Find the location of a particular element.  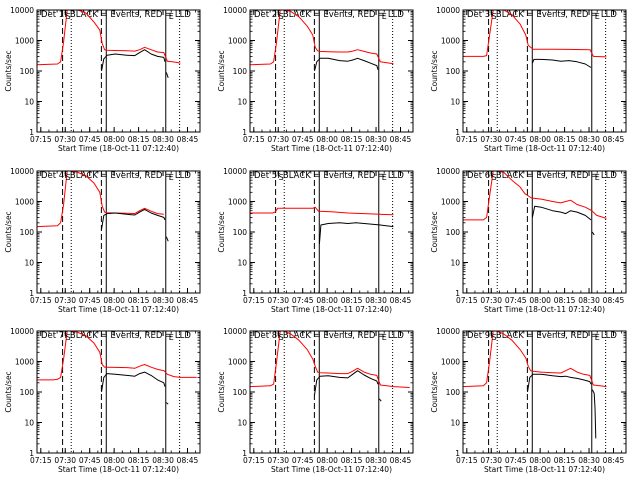

panel-title: Det 5f BLACK = Events, RED = LLD is located at coordinates (329, 176).